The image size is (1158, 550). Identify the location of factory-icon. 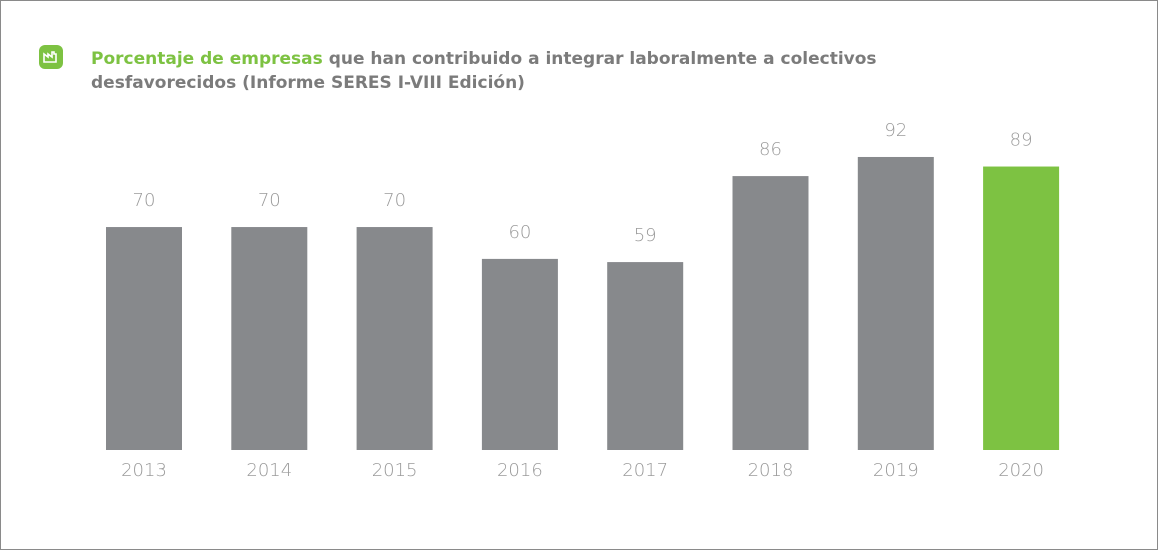
(50, 57).